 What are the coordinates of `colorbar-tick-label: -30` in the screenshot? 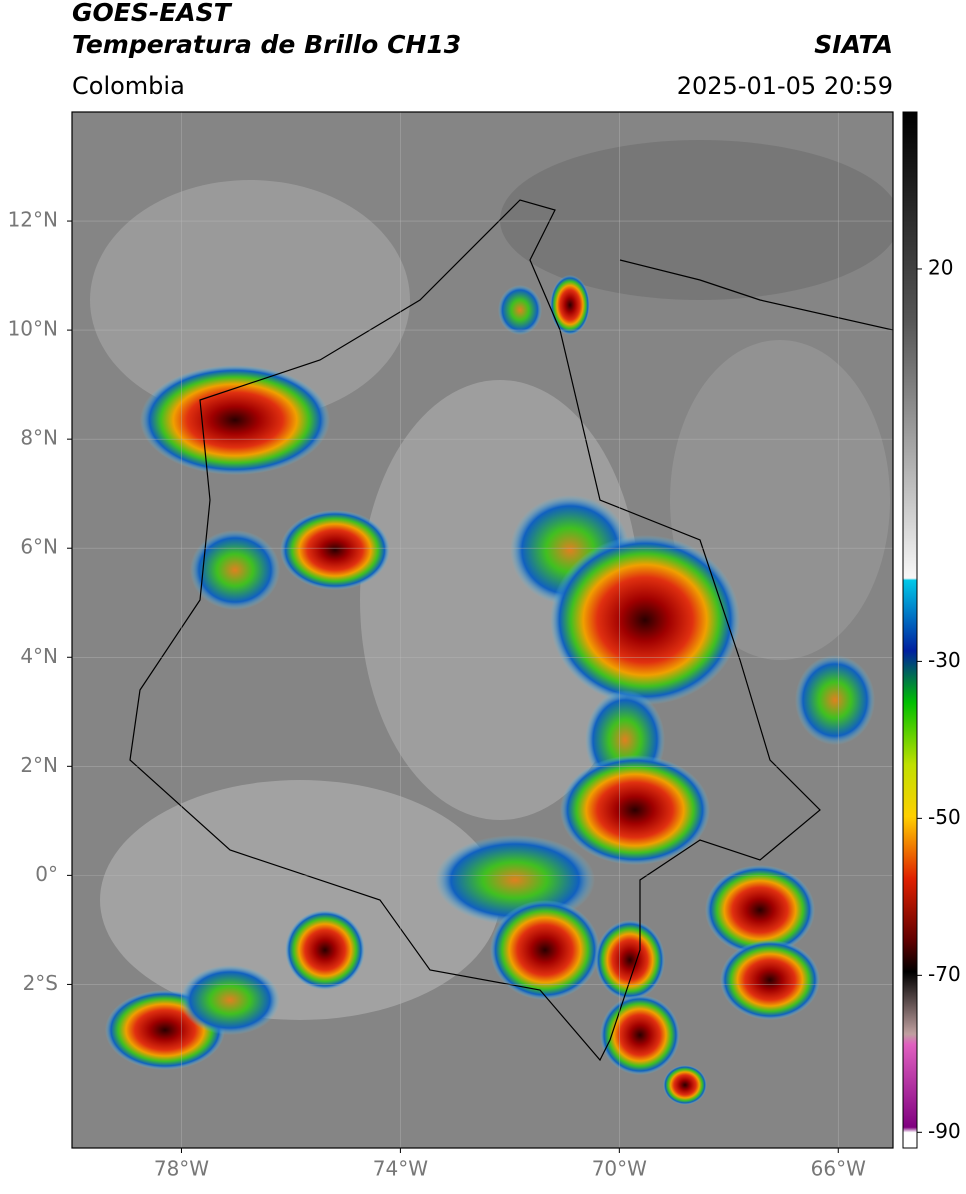 It's located at (944, 660).